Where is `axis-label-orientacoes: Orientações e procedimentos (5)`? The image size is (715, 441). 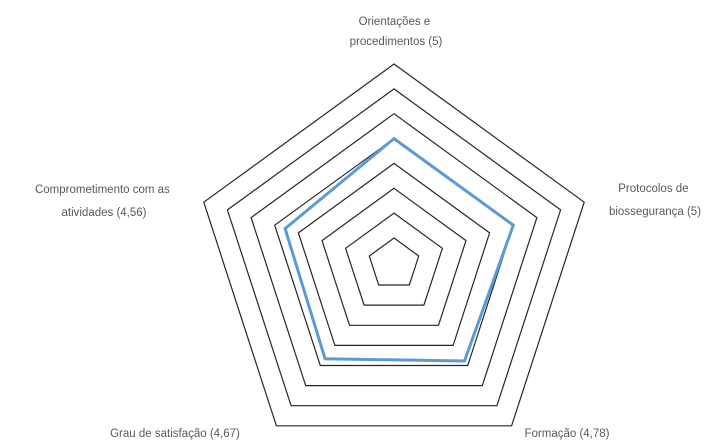 axis-label-orientacoes: Orientações e procedimentos (5) is located at coordinates (396, 32).